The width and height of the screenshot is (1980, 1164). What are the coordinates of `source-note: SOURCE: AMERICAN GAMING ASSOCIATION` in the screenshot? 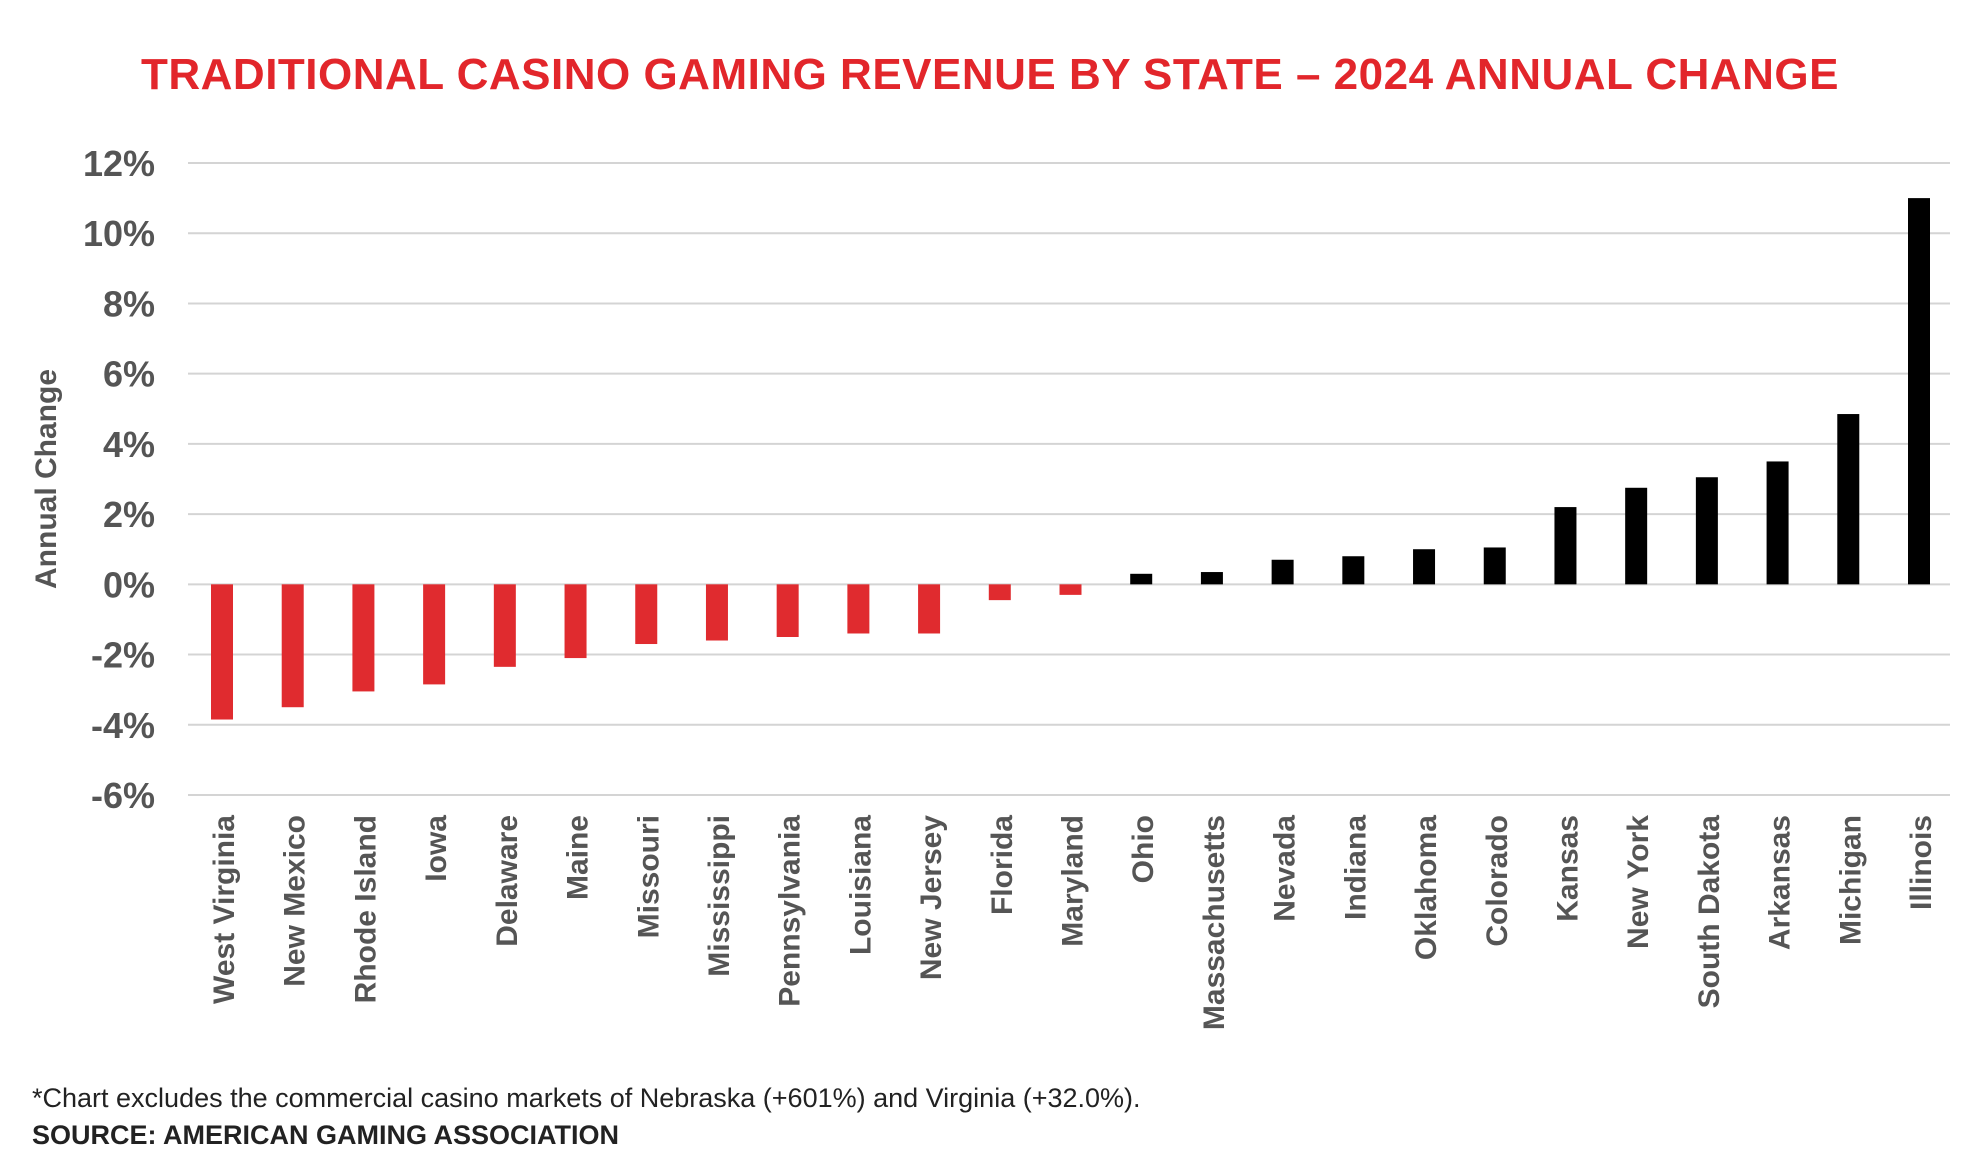 It's located at (325, 1135).